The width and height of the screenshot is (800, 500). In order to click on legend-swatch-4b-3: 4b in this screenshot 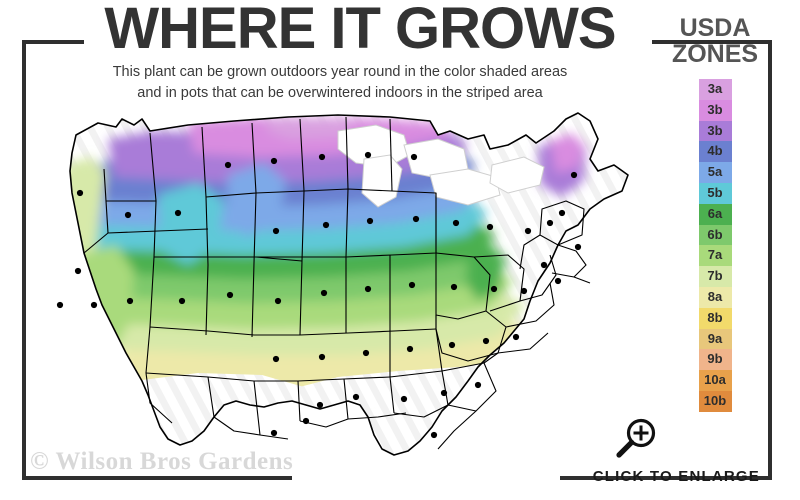, I will do `click(715, 152)`.